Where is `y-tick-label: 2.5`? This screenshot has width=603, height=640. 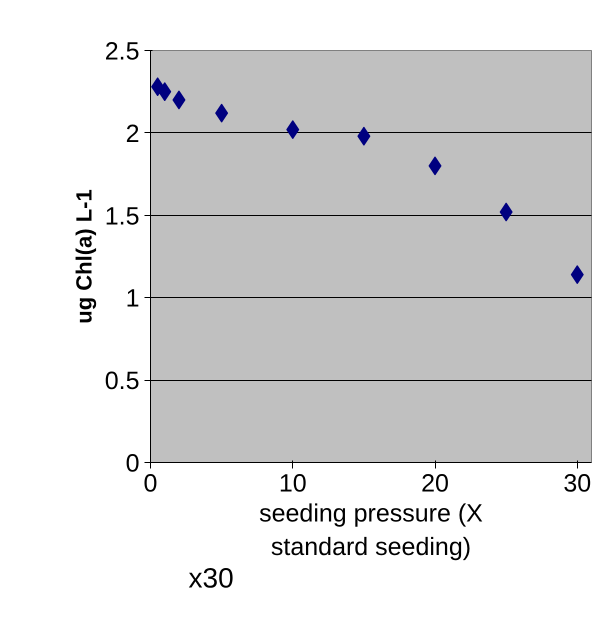 y-tick-label: 2.5 is located at coordinates (122, 52).